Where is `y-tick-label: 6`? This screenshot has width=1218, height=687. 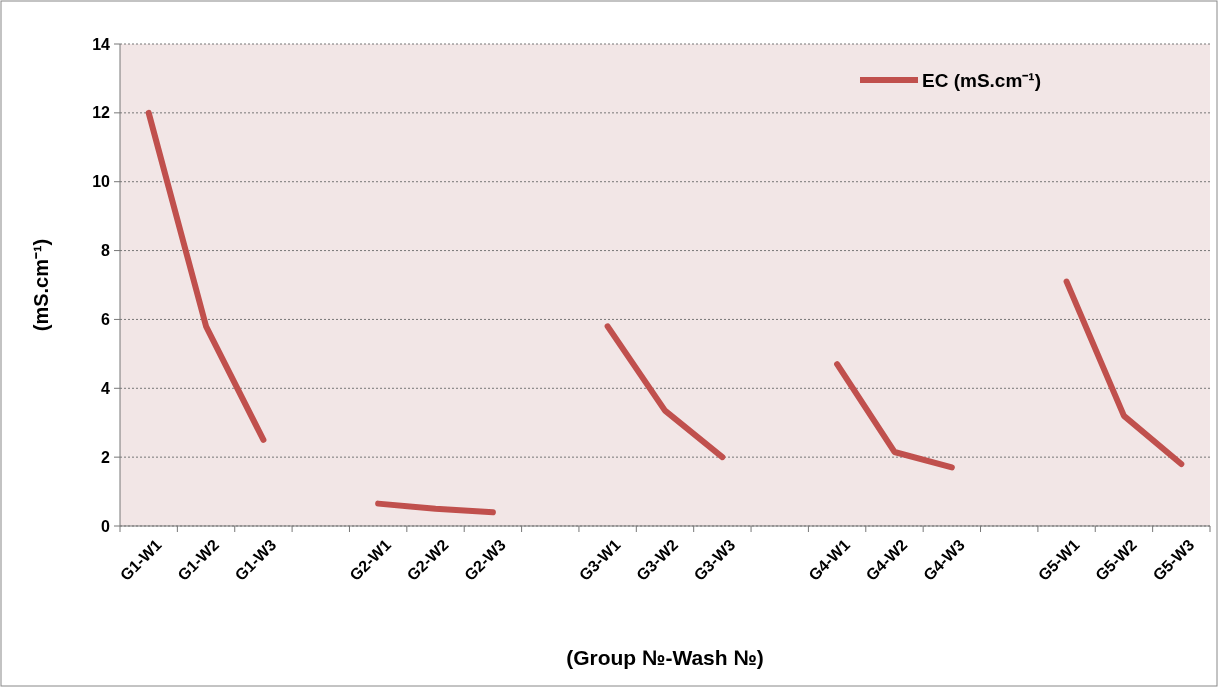
y-tick-label: 6 is located at coordinates (106, 320).